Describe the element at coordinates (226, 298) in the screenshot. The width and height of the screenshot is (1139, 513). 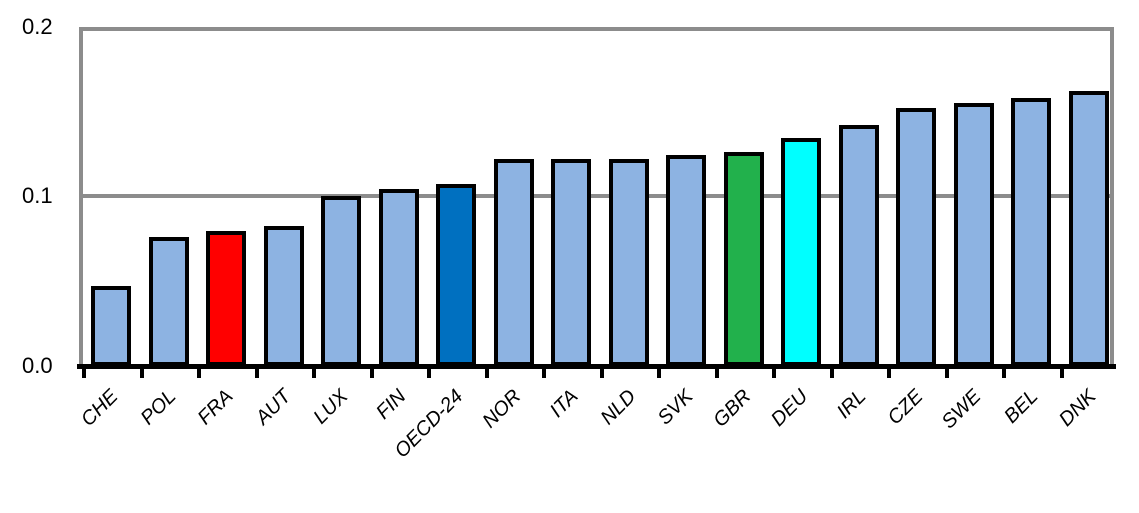
I see `bar-fra` at that location.